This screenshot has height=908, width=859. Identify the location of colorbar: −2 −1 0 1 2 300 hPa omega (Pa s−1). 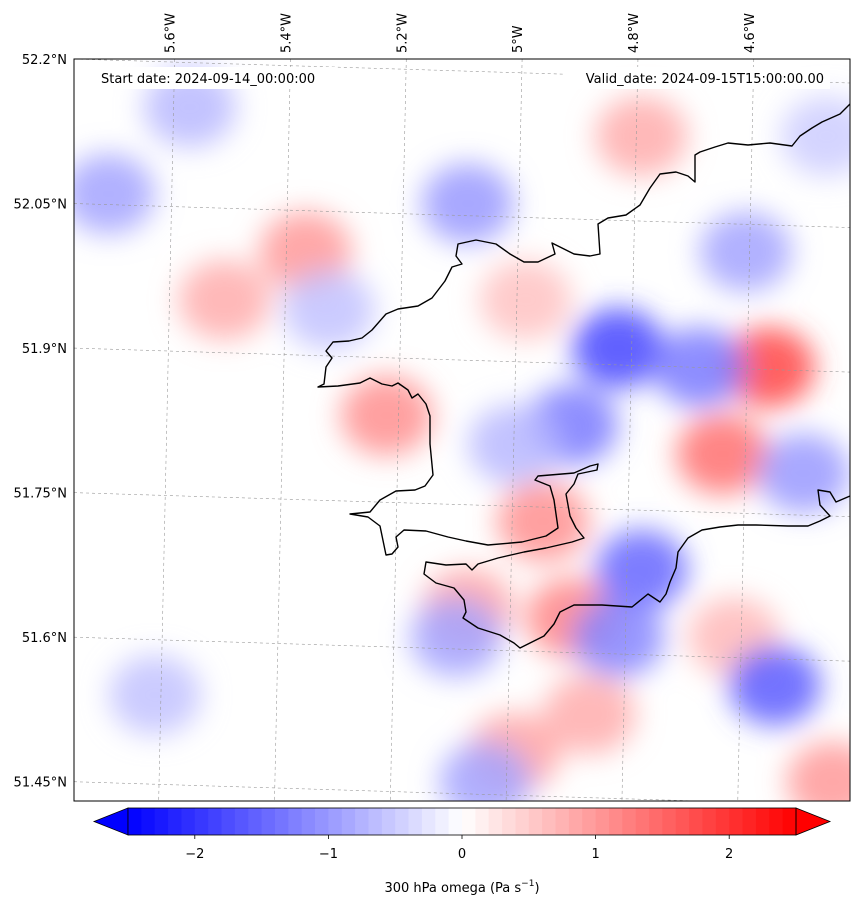
(462, 851).